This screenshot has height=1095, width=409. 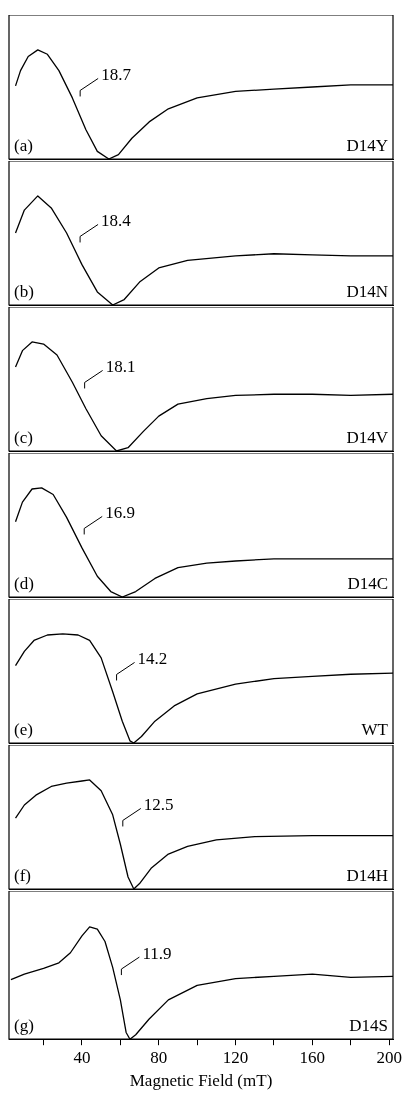 I want to click on x-tick-label: 120, so click(x=235, y=1057).